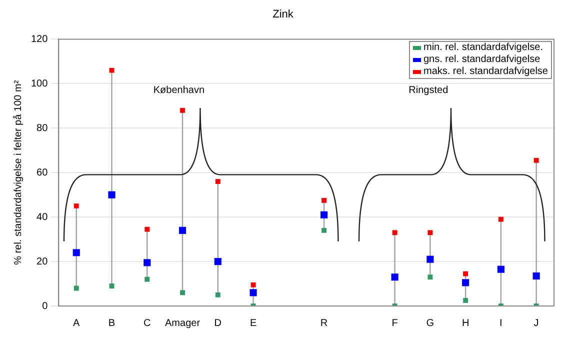 The height and width of the screenshot is (341, 567). I want to click on chart-title: Zink, so click(283, 14).